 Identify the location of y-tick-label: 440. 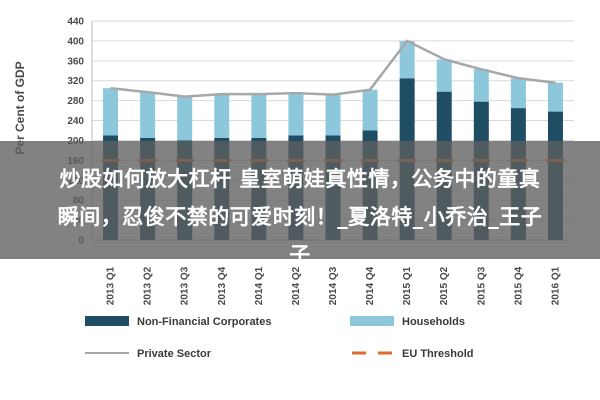
(75, 22).